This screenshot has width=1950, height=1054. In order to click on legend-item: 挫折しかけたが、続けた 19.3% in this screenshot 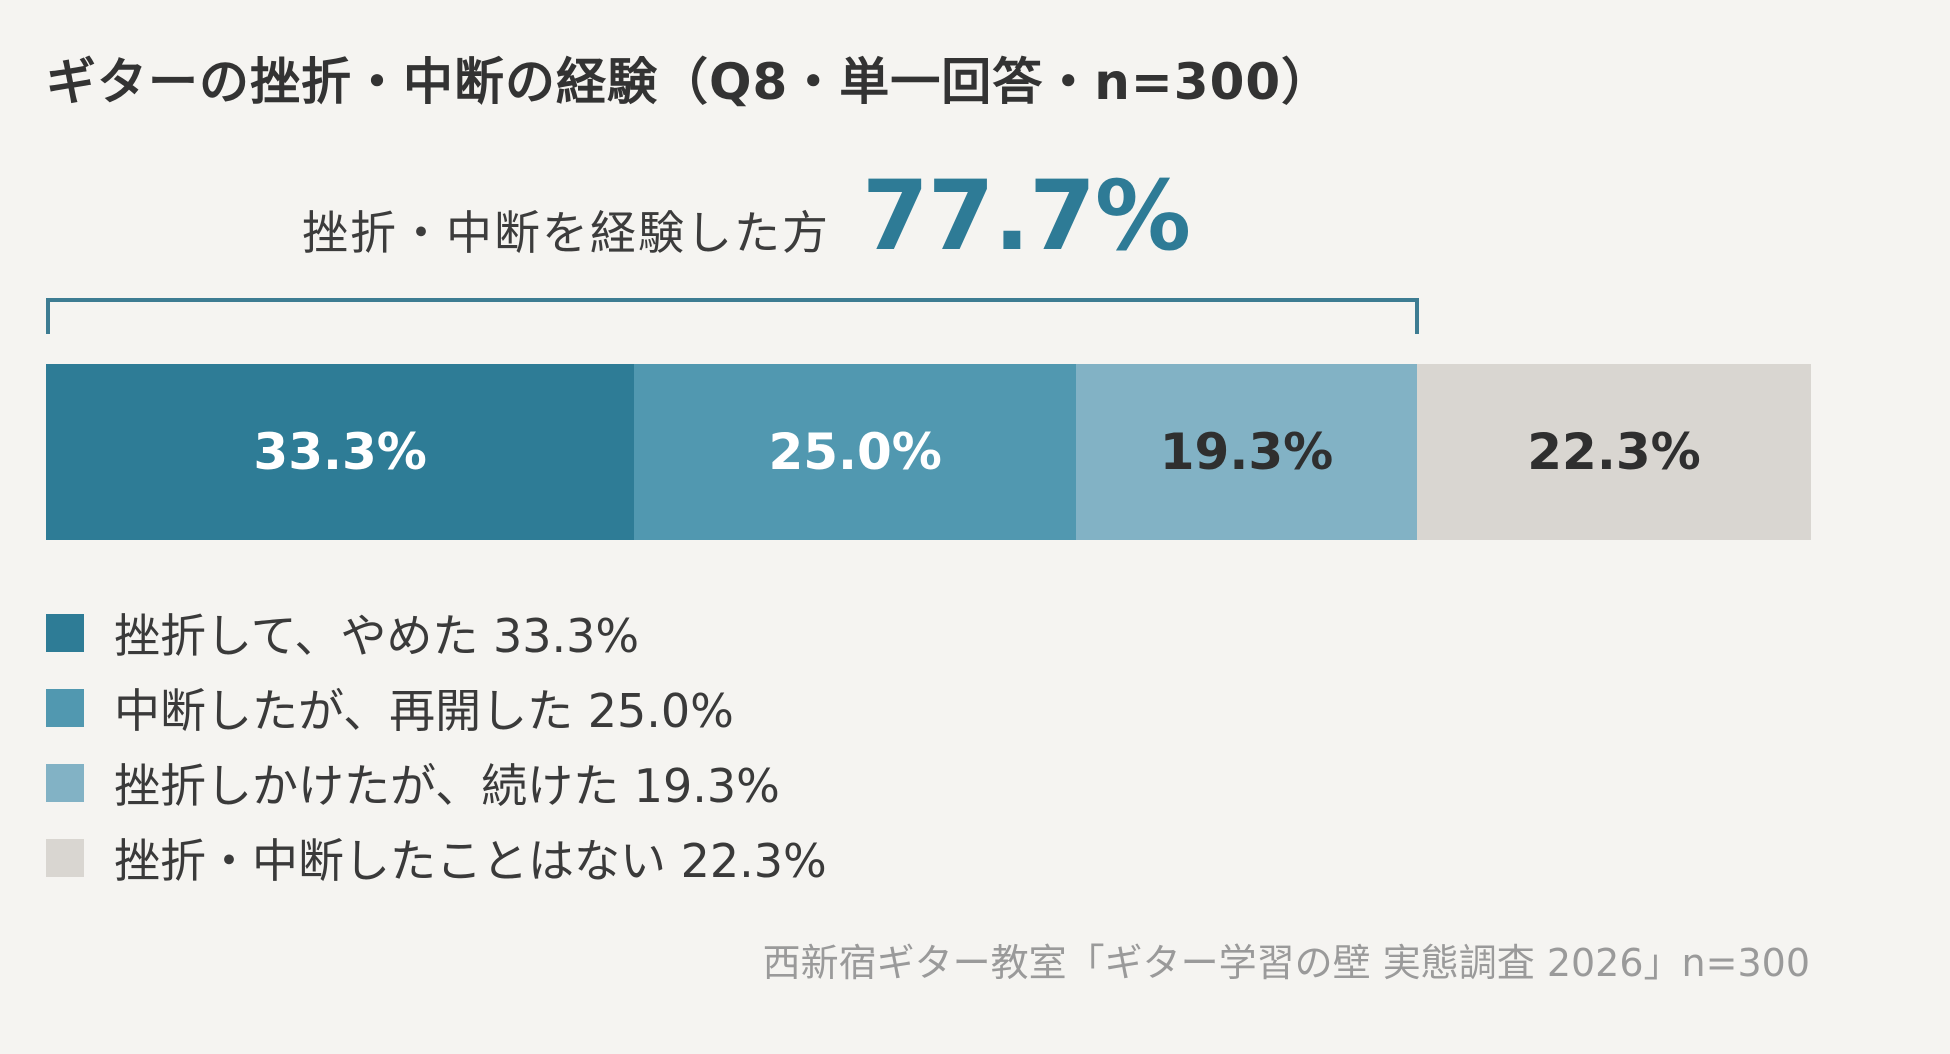, I will do `click(436, 782)`.